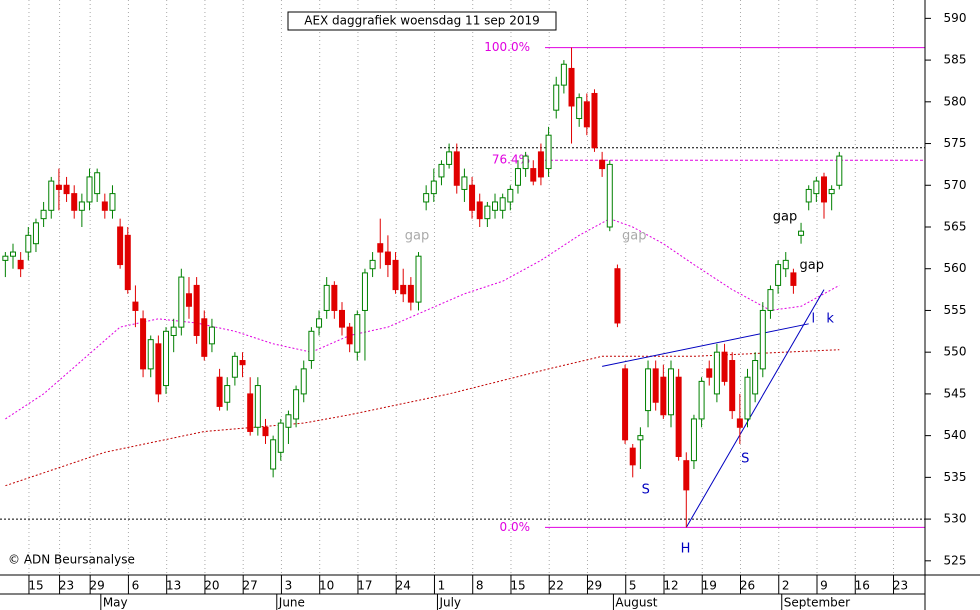 The image size is (980, 610). What do you see at coordinates (71, 560) in the screenshot?
I see `copyright: © ADN Beursanalyse` at bounding box center [71, 560].